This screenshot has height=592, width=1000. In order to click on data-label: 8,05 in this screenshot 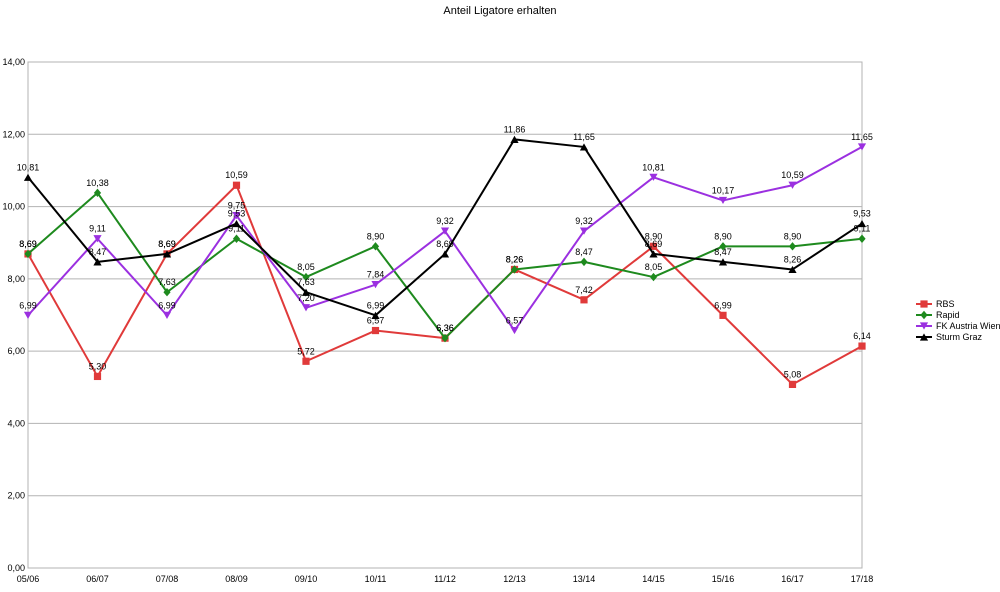, I will do `click(654, 267)`.